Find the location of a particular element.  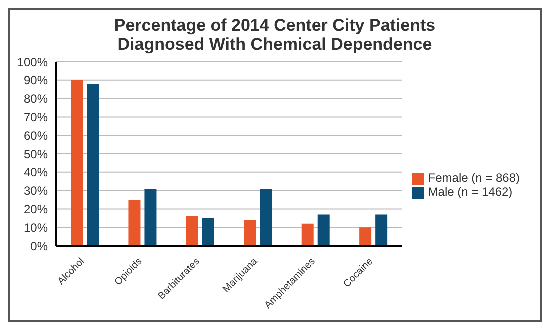

y-tick-label: 40% is located at coordinates (36, 173).